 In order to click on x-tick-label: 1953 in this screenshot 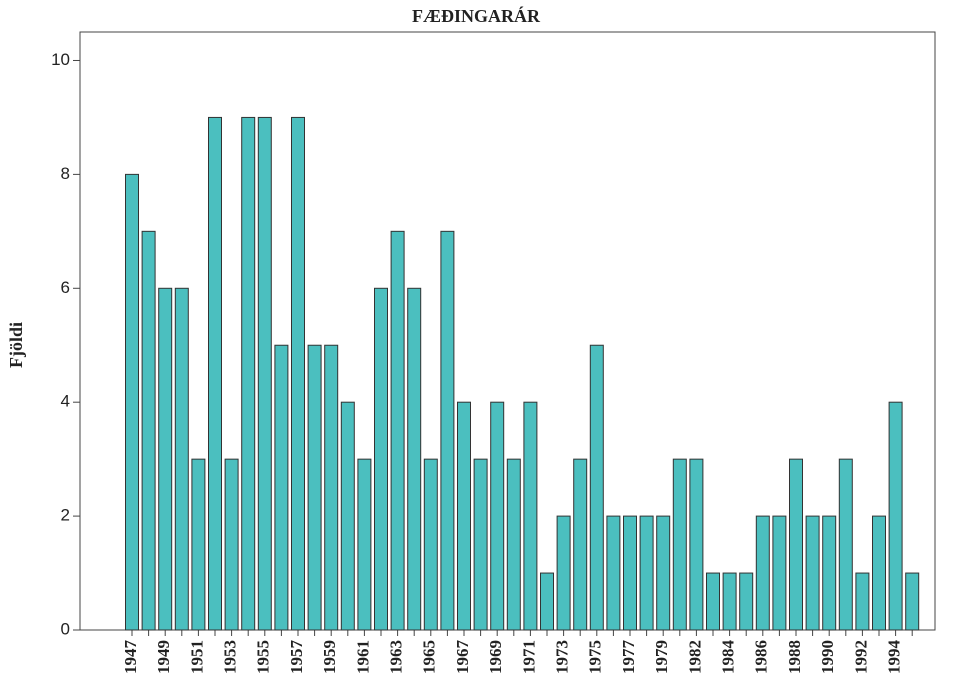, I will do `click(230, 657)`.